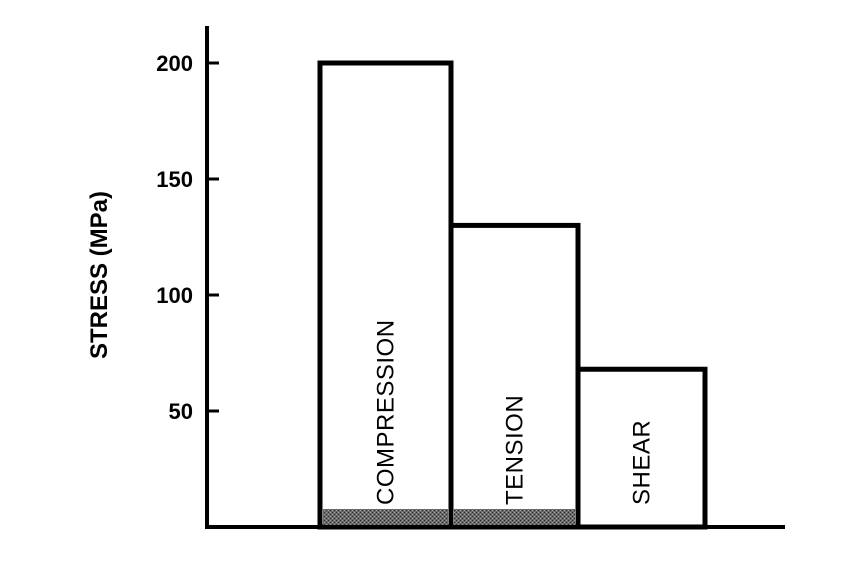  Describe the element at coordinates (515, 450) in the screenshot. I see `bar-label-tension: TENSION` at that location.